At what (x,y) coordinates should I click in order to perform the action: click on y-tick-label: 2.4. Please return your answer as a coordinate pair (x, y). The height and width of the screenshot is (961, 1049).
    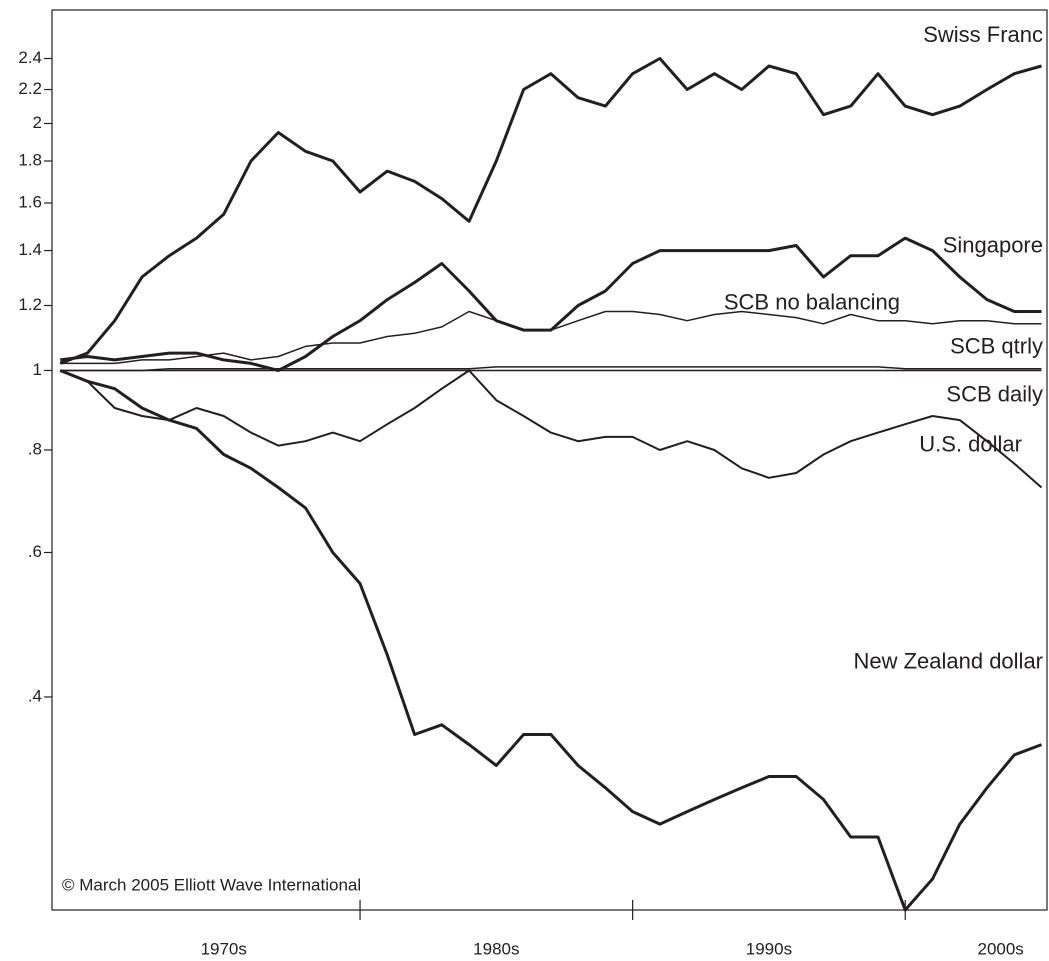
    Looking at the image, I should click on (30, 57).